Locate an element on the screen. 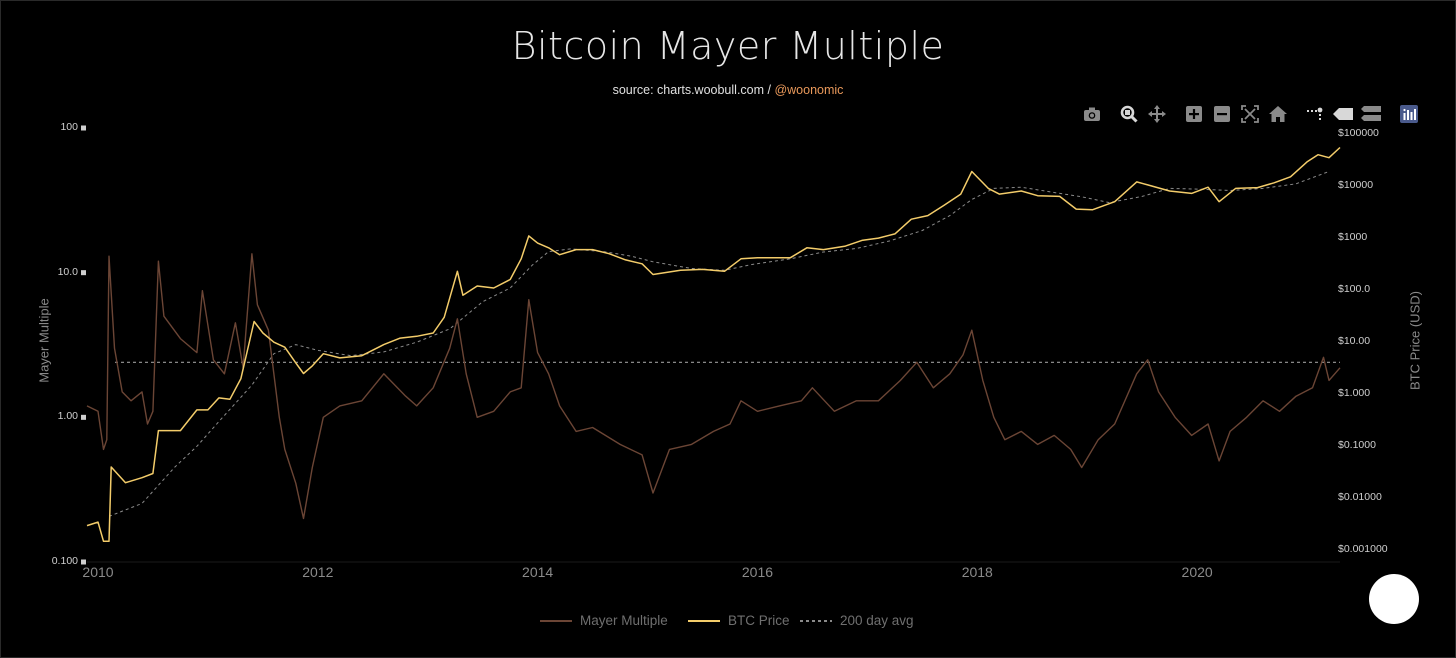 This screenshot has height=658, width=1456. y-axis-title-left: Mayer Multiple is located at coordinates (44, 340).